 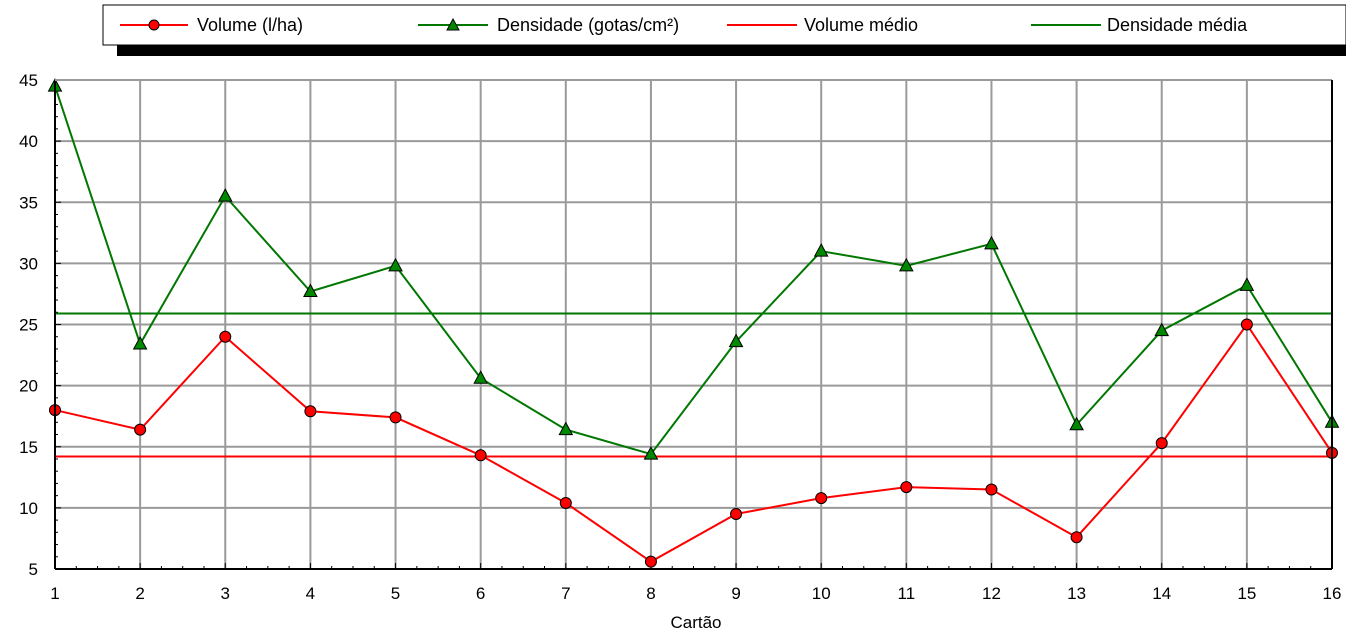 I want to click on x-tick-label: 4, so click(x=310, y=593).